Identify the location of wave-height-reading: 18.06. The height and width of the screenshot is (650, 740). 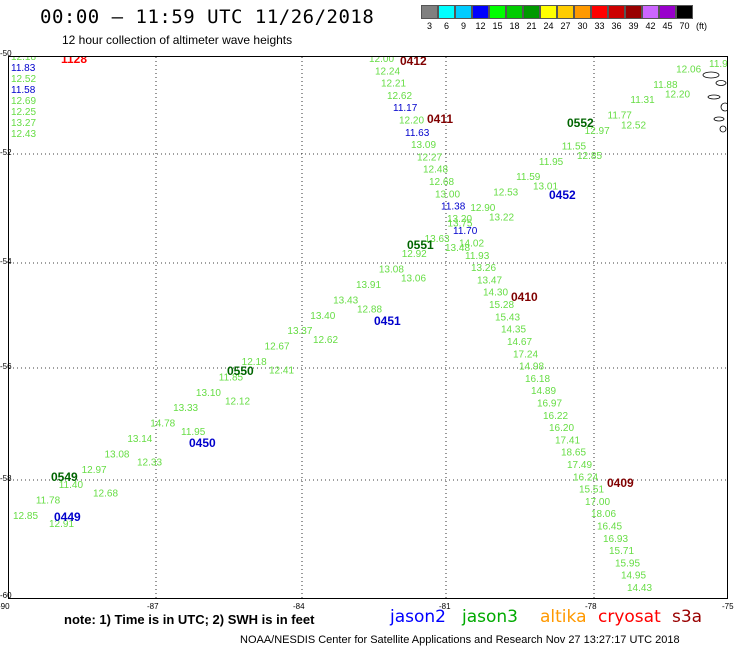
(603, 514).